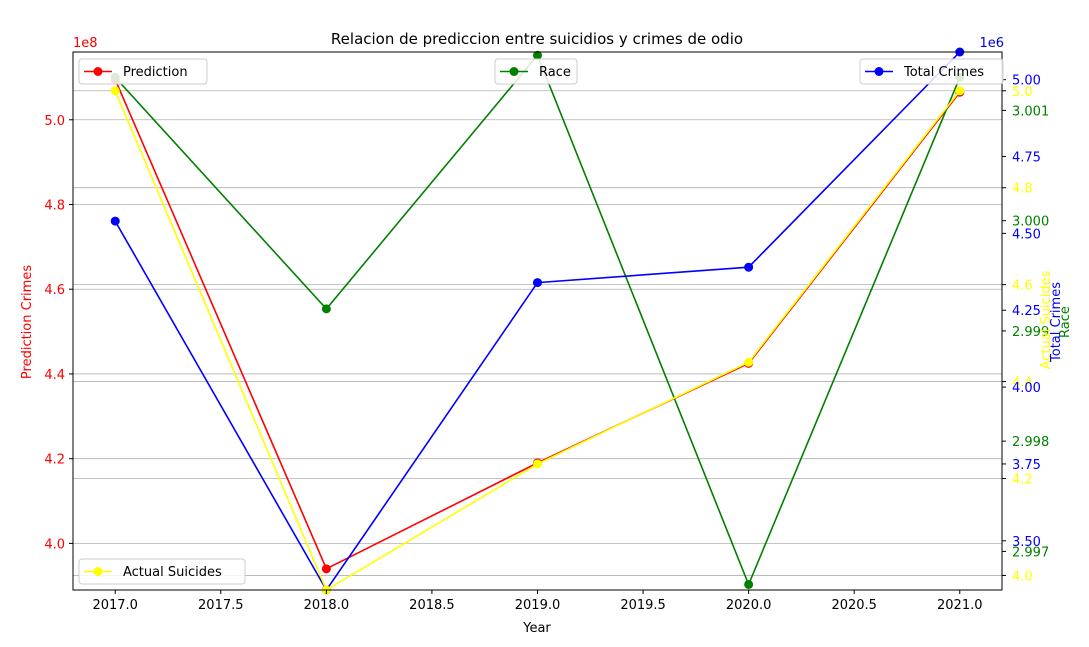  I want to click on actual-tick-label: 4.2, so click(1022, 480).